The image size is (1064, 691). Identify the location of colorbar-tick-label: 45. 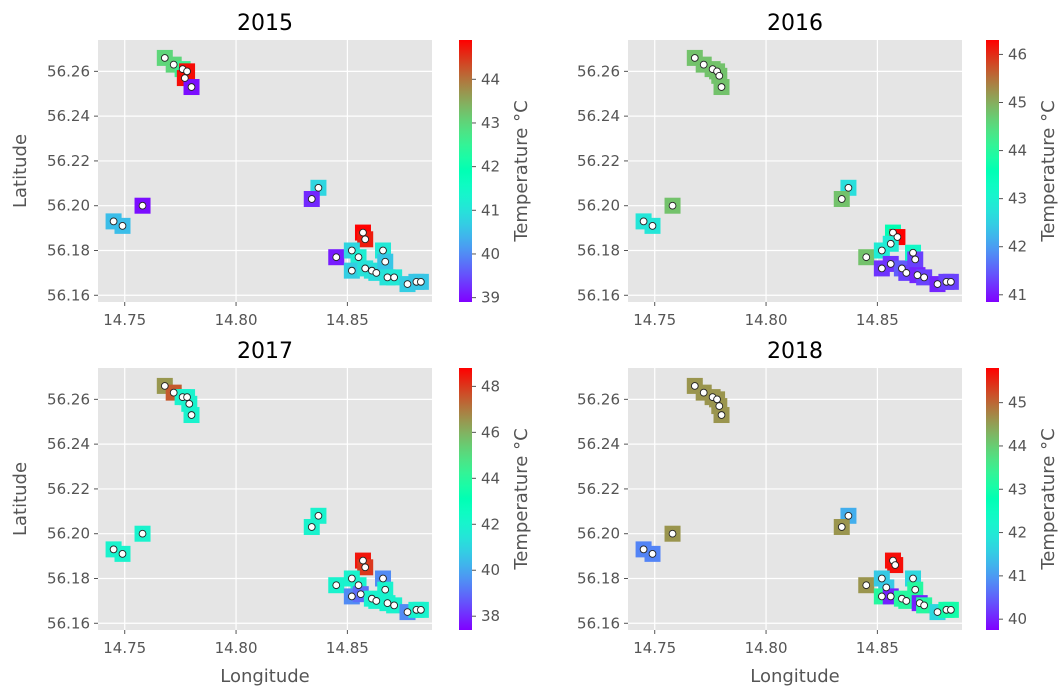
(1017, 403).